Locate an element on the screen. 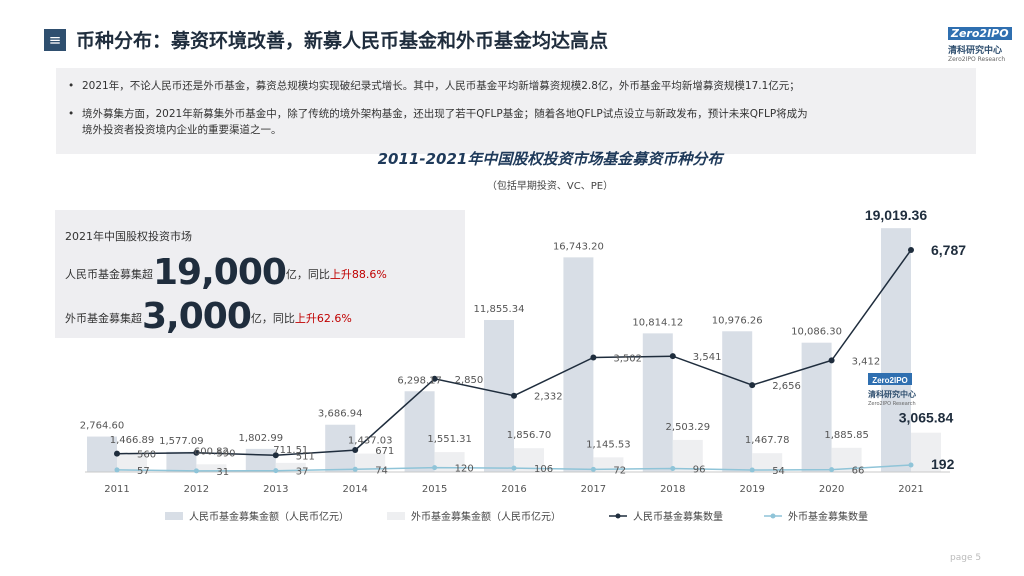  fx-highlight: 外币基金募集超3,000亿，同比上升62.6% is located at coordinates (208, 316).